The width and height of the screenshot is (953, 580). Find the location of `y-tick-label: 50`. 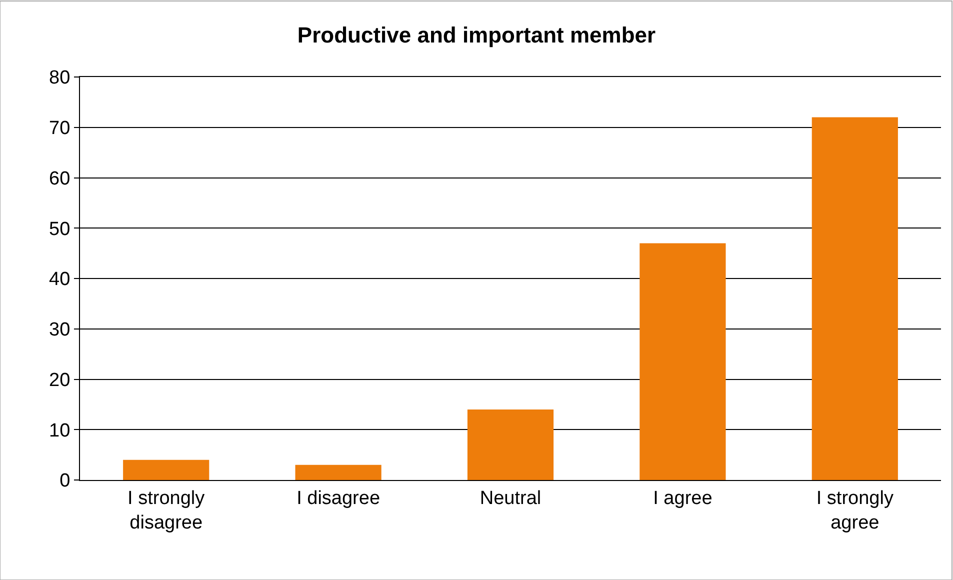

y-tick-label: 50 is located at coordinates (59, 229).